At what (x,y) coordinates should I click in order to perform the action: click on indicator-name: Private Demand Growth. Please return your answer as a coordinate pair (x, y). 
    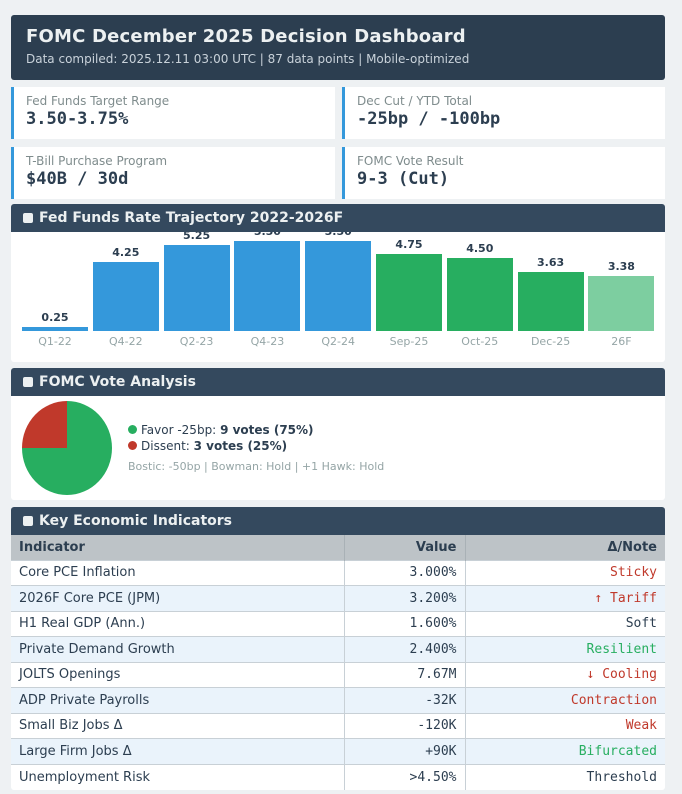
    Looking at the image, I should click on (178, 649).